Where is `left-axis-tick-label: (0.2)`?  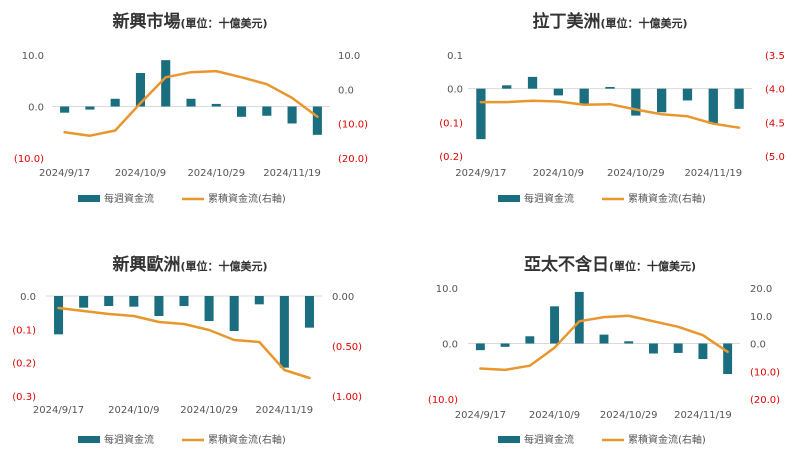 left-axis-tick-label: (0.2) is located at coordinates (451, 157).